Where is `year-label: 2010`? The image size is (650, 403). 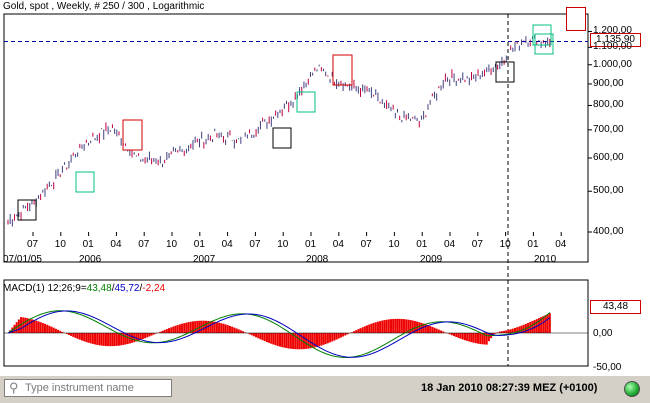 year-label: 2010 is located at coordinates (545, 259).